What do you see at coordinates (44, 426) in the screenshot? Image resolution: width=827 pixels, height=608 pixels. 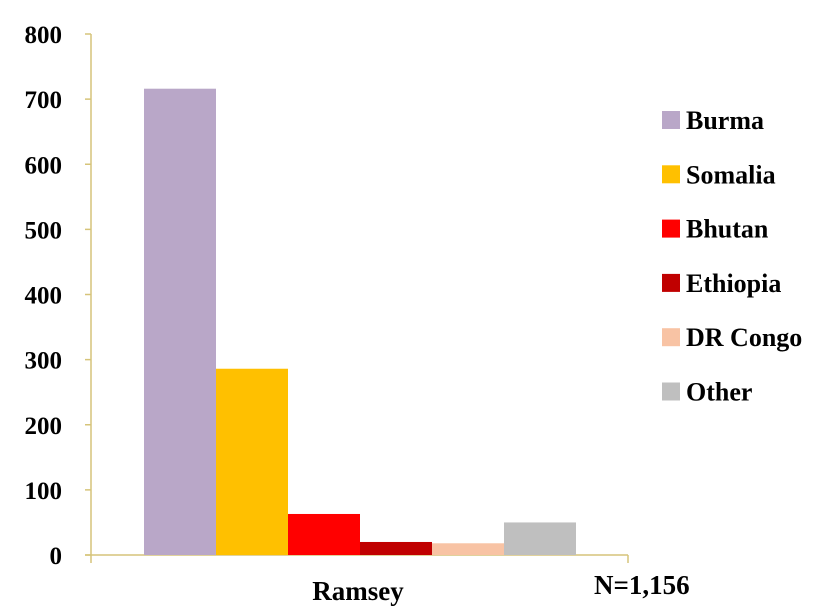 I see `y-tick-label: 200` at bounding box center [44, 426].